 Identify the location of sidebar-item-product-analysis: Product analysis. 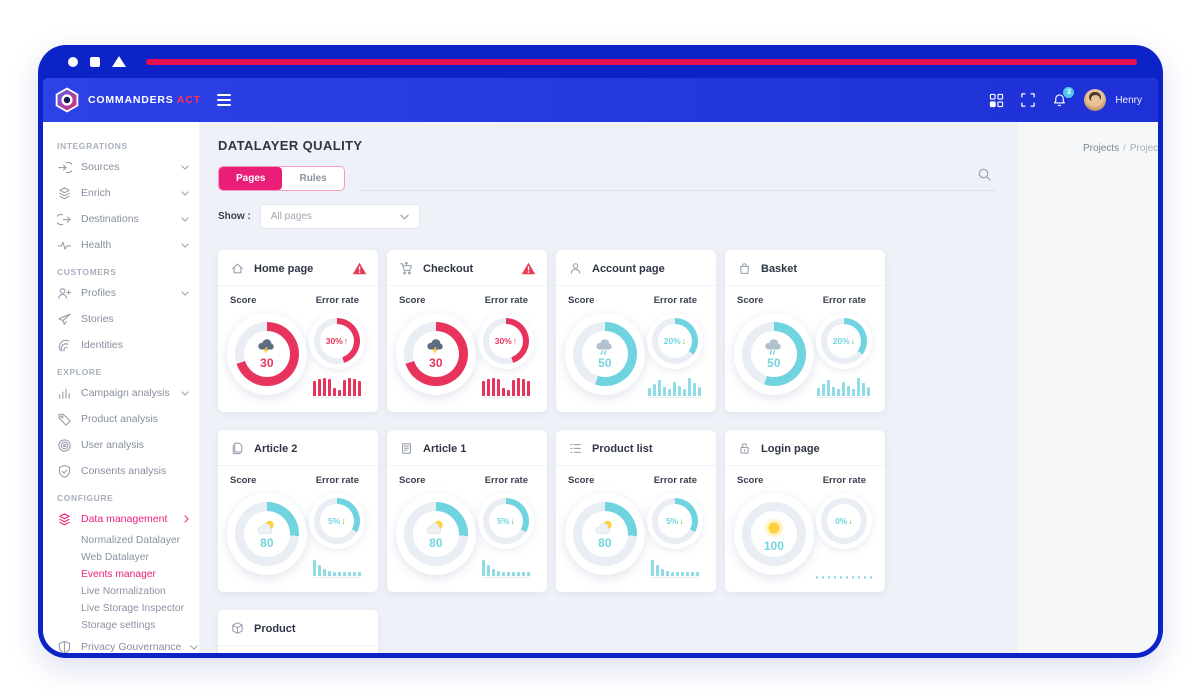
(121, 419).